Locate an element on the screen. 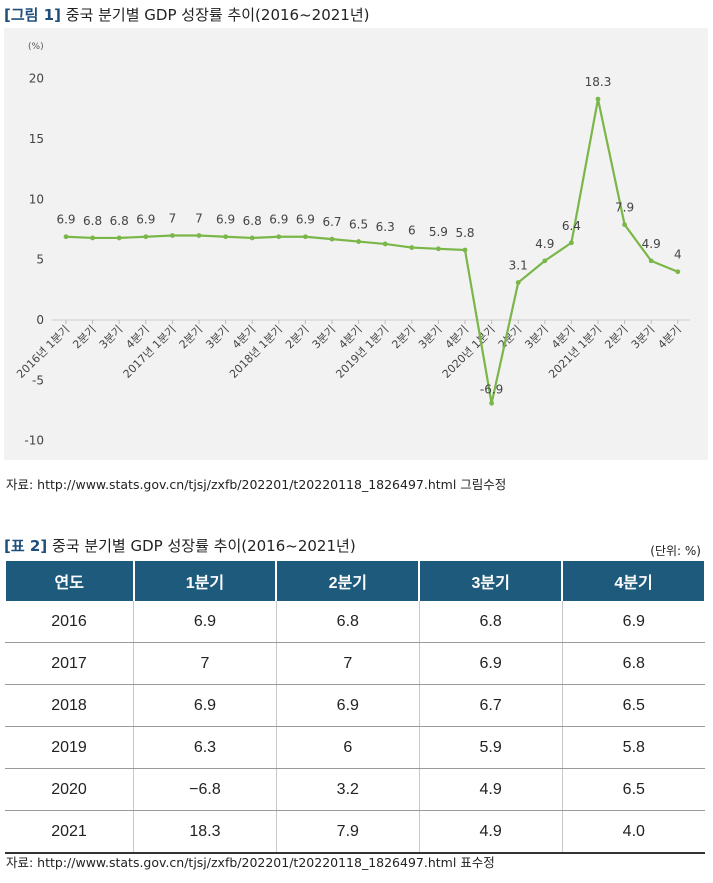  column-header: 2분기 is located at coordinates (348, 581).